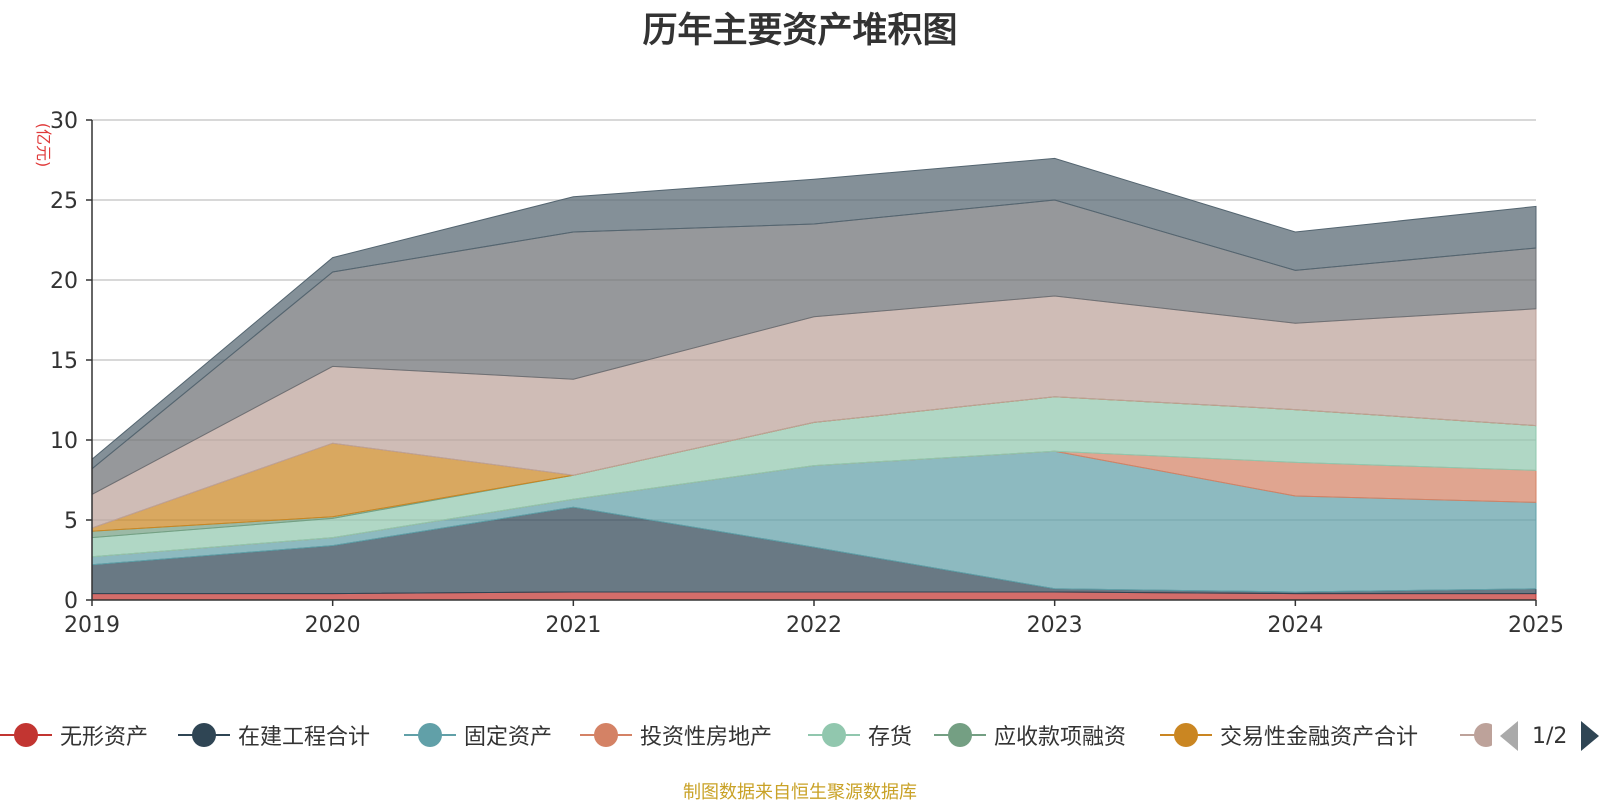 The height and width of the screenshot is (804, 1600). What do you see at coordinates (1295, 625) in the screenshot?
I see `x-tick-label: 2024` at bounding box center [1295, 625].